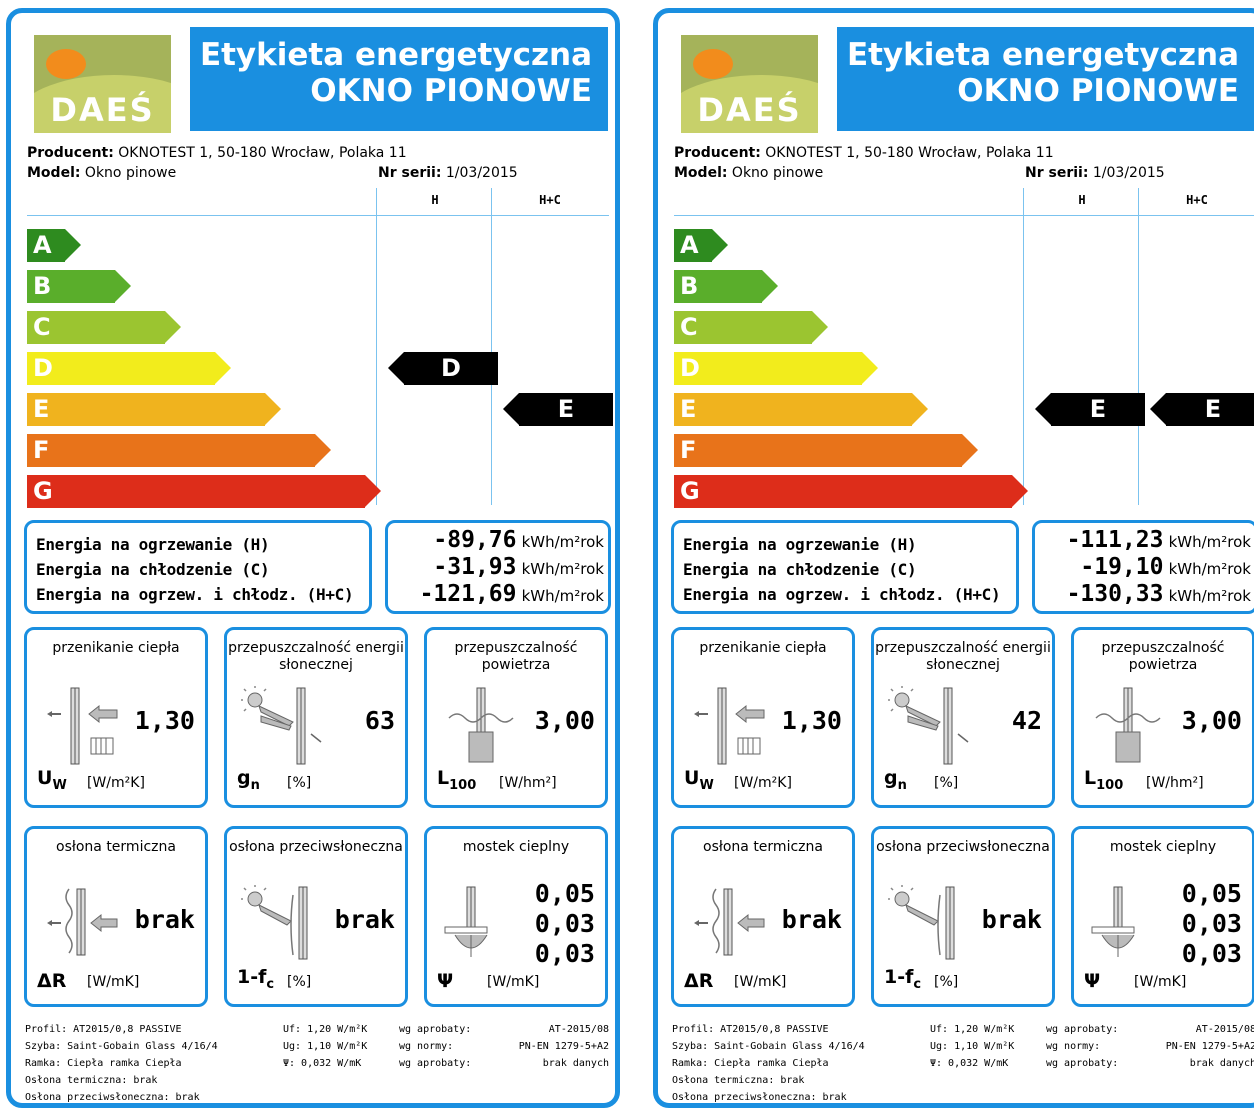 The width and height of the screenshot is (1254, 1111). What do you see at coordinates (563, 1046) in the screenshot?
I see `footer-references: AT-2015/08 PN-EN 1279-5+A2 brak danych` at bounding box center [563, 1046].